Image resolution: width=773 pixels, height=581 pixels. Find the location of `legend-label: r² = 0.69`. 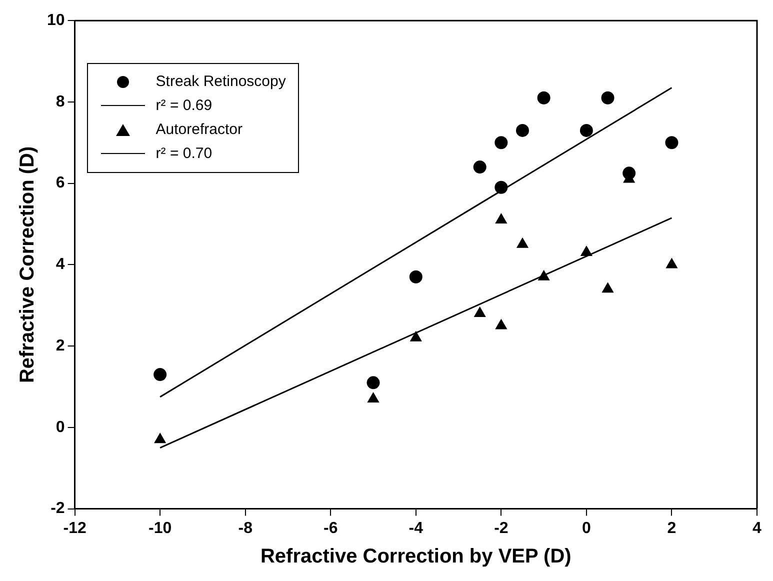

legend-label: r² = 0.69 is located at coordinates (184, 105).